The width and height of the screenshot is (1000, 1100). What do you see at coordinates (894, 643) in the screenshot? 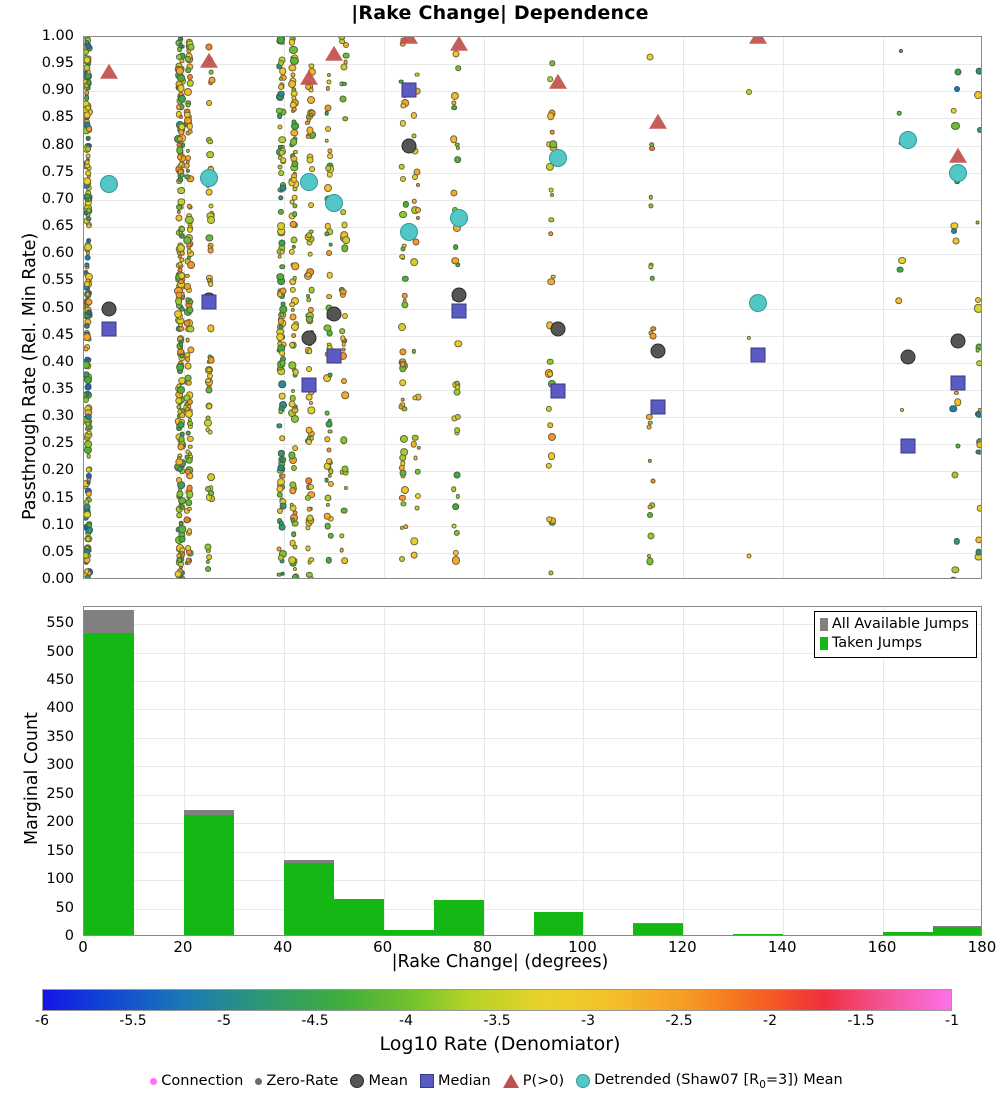
I see `legend-item-taken-jumps: Taken Jumps` at bounding box center [894, 643].